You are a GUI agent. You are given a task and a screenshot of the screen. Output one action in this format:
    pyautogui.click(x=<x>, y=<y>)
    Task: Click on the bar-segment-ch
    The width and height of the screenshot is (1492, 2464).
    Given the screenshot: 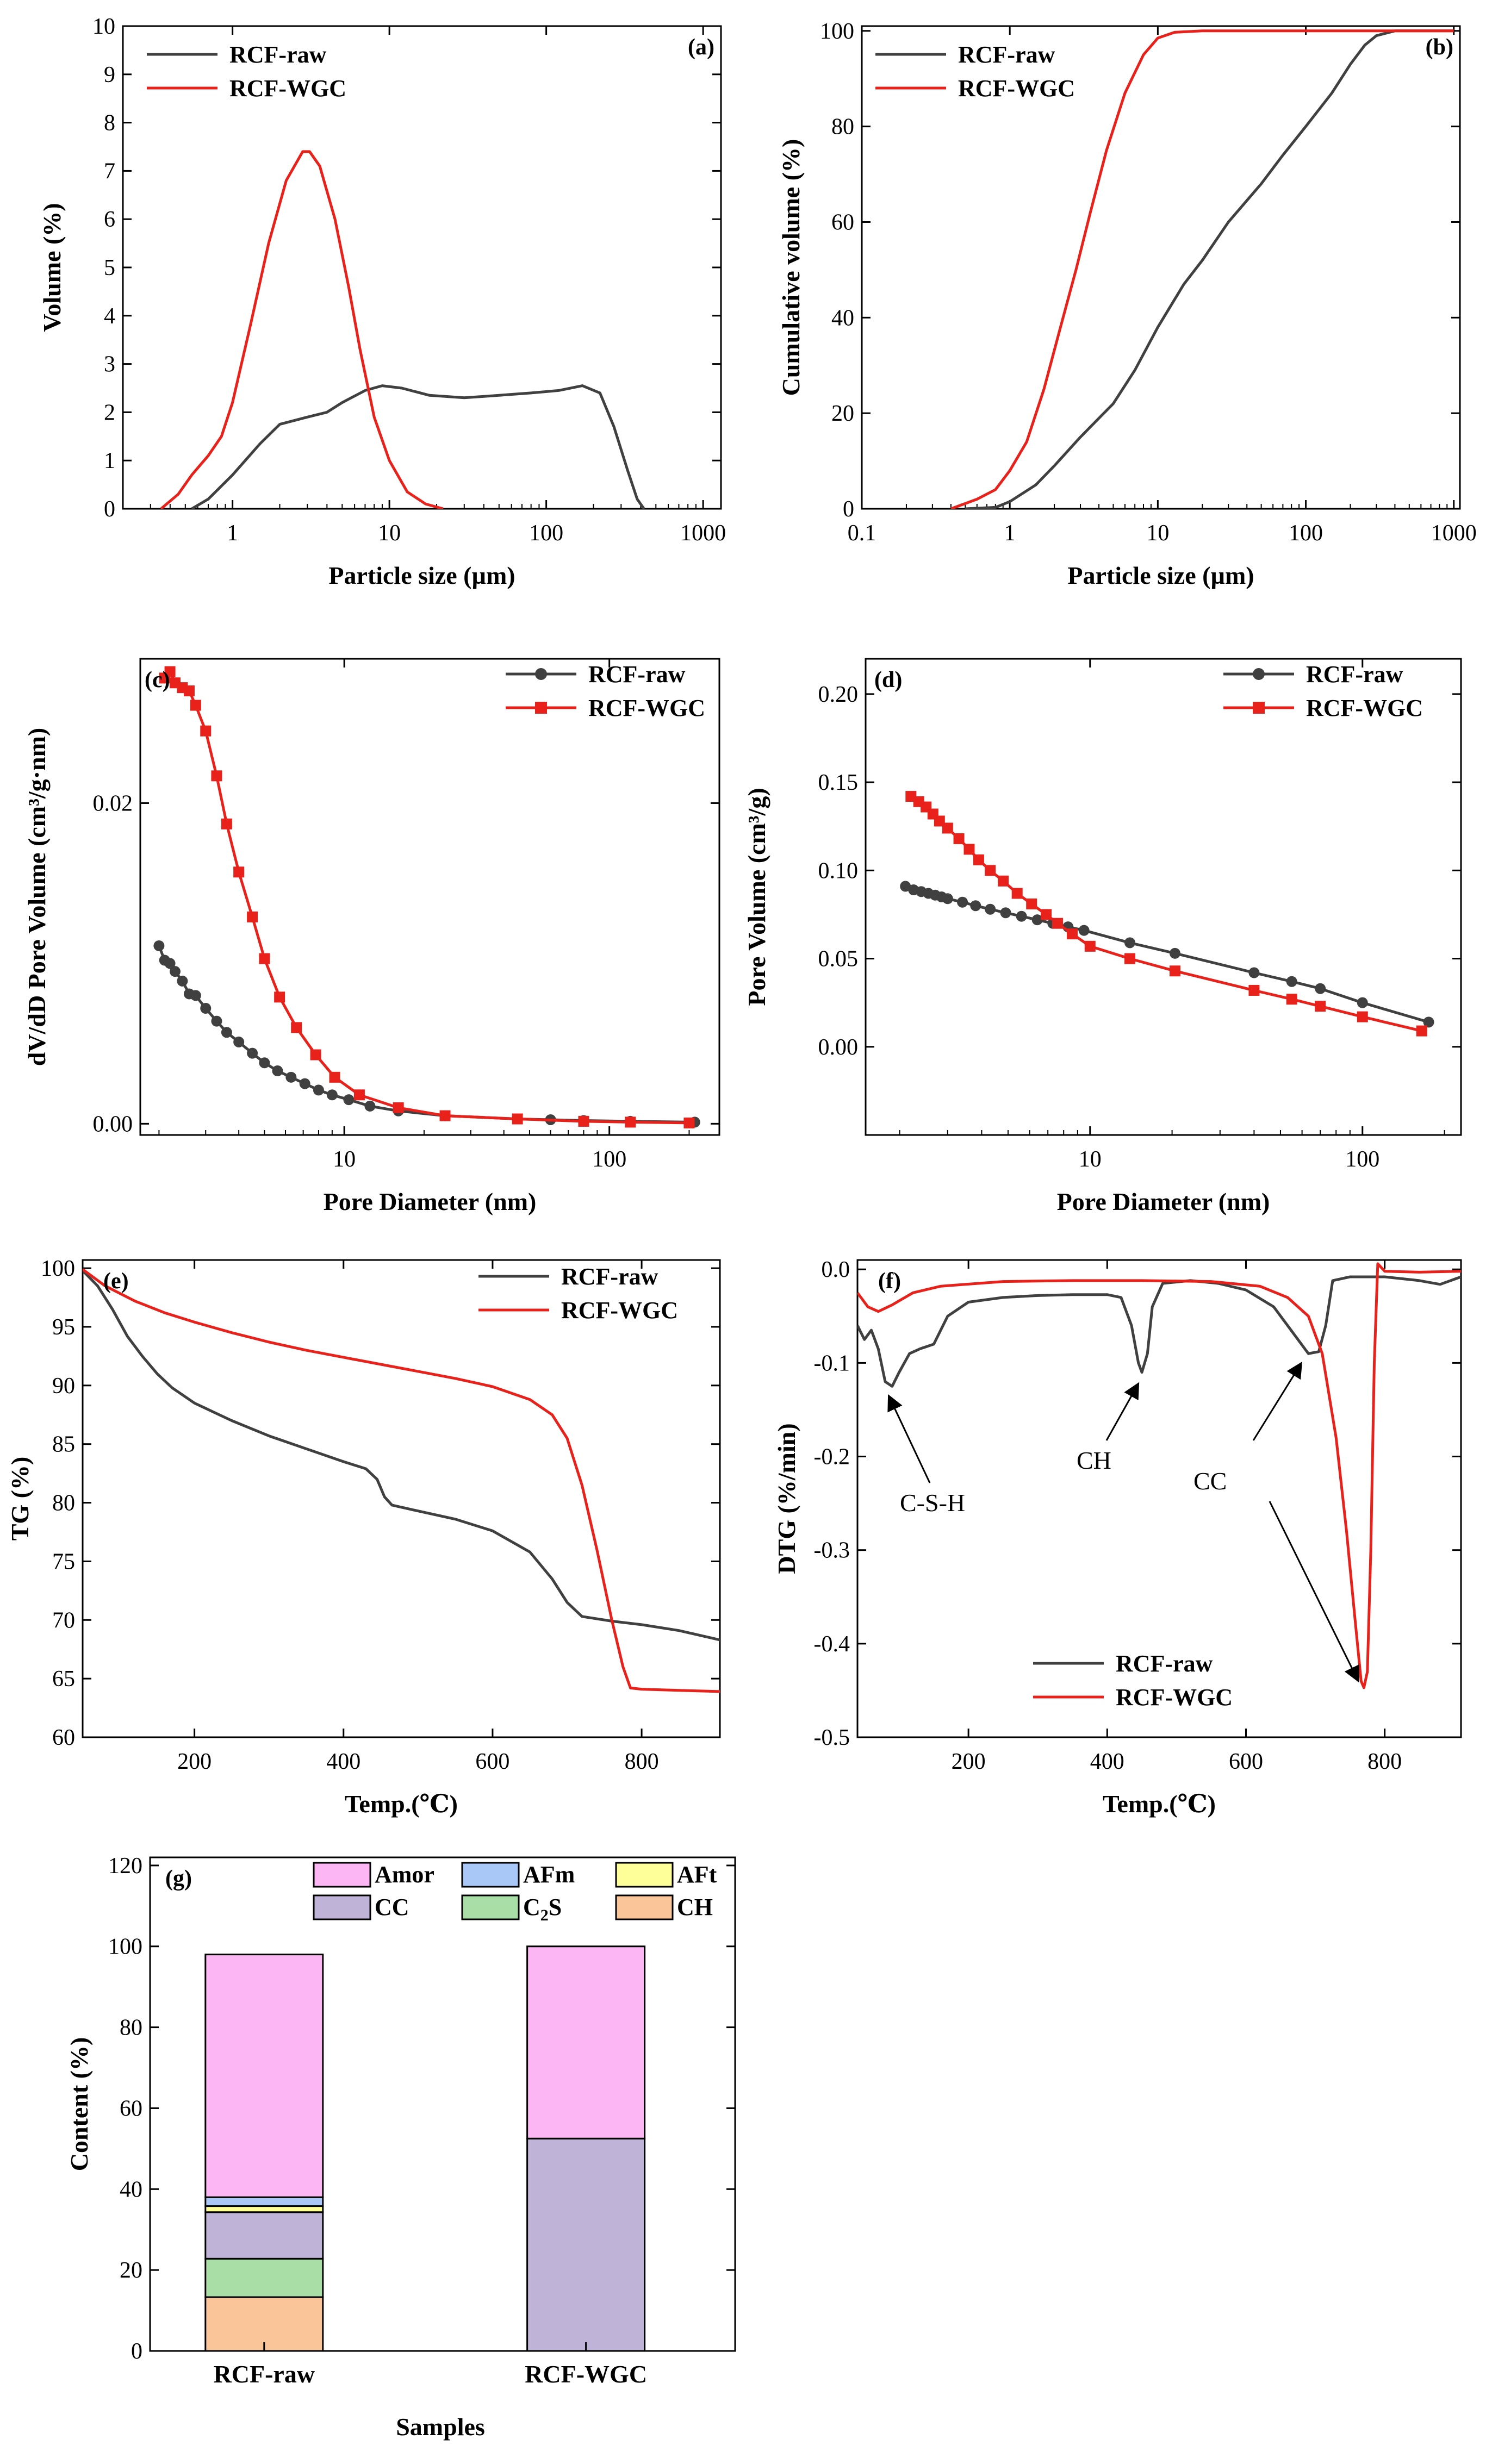 What is the action you would take?
    pyautogui.click(x=264, y=2324)
    